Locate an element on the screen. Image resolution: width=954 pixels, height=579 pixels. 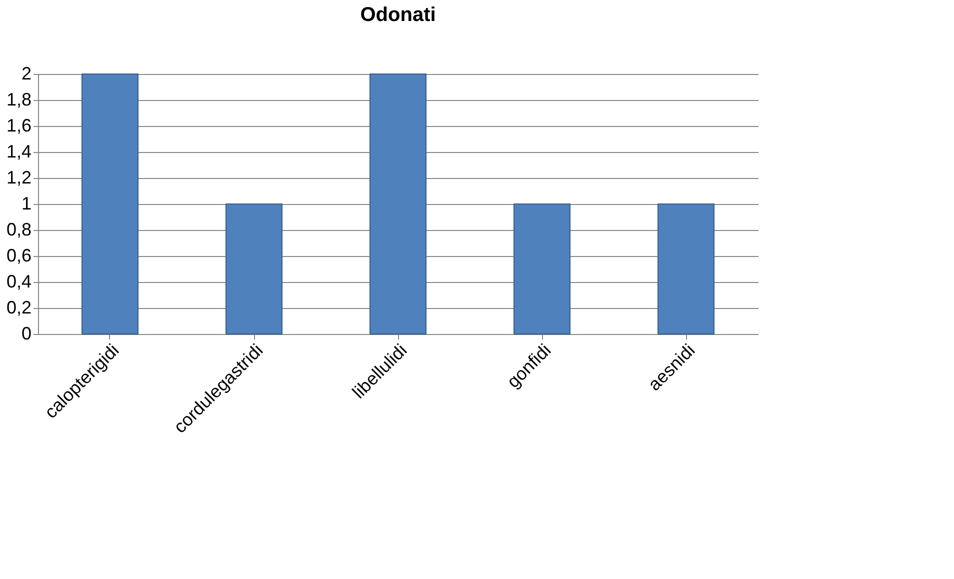
y-tick-label: 0,8 is located at coordinates (19, 230).